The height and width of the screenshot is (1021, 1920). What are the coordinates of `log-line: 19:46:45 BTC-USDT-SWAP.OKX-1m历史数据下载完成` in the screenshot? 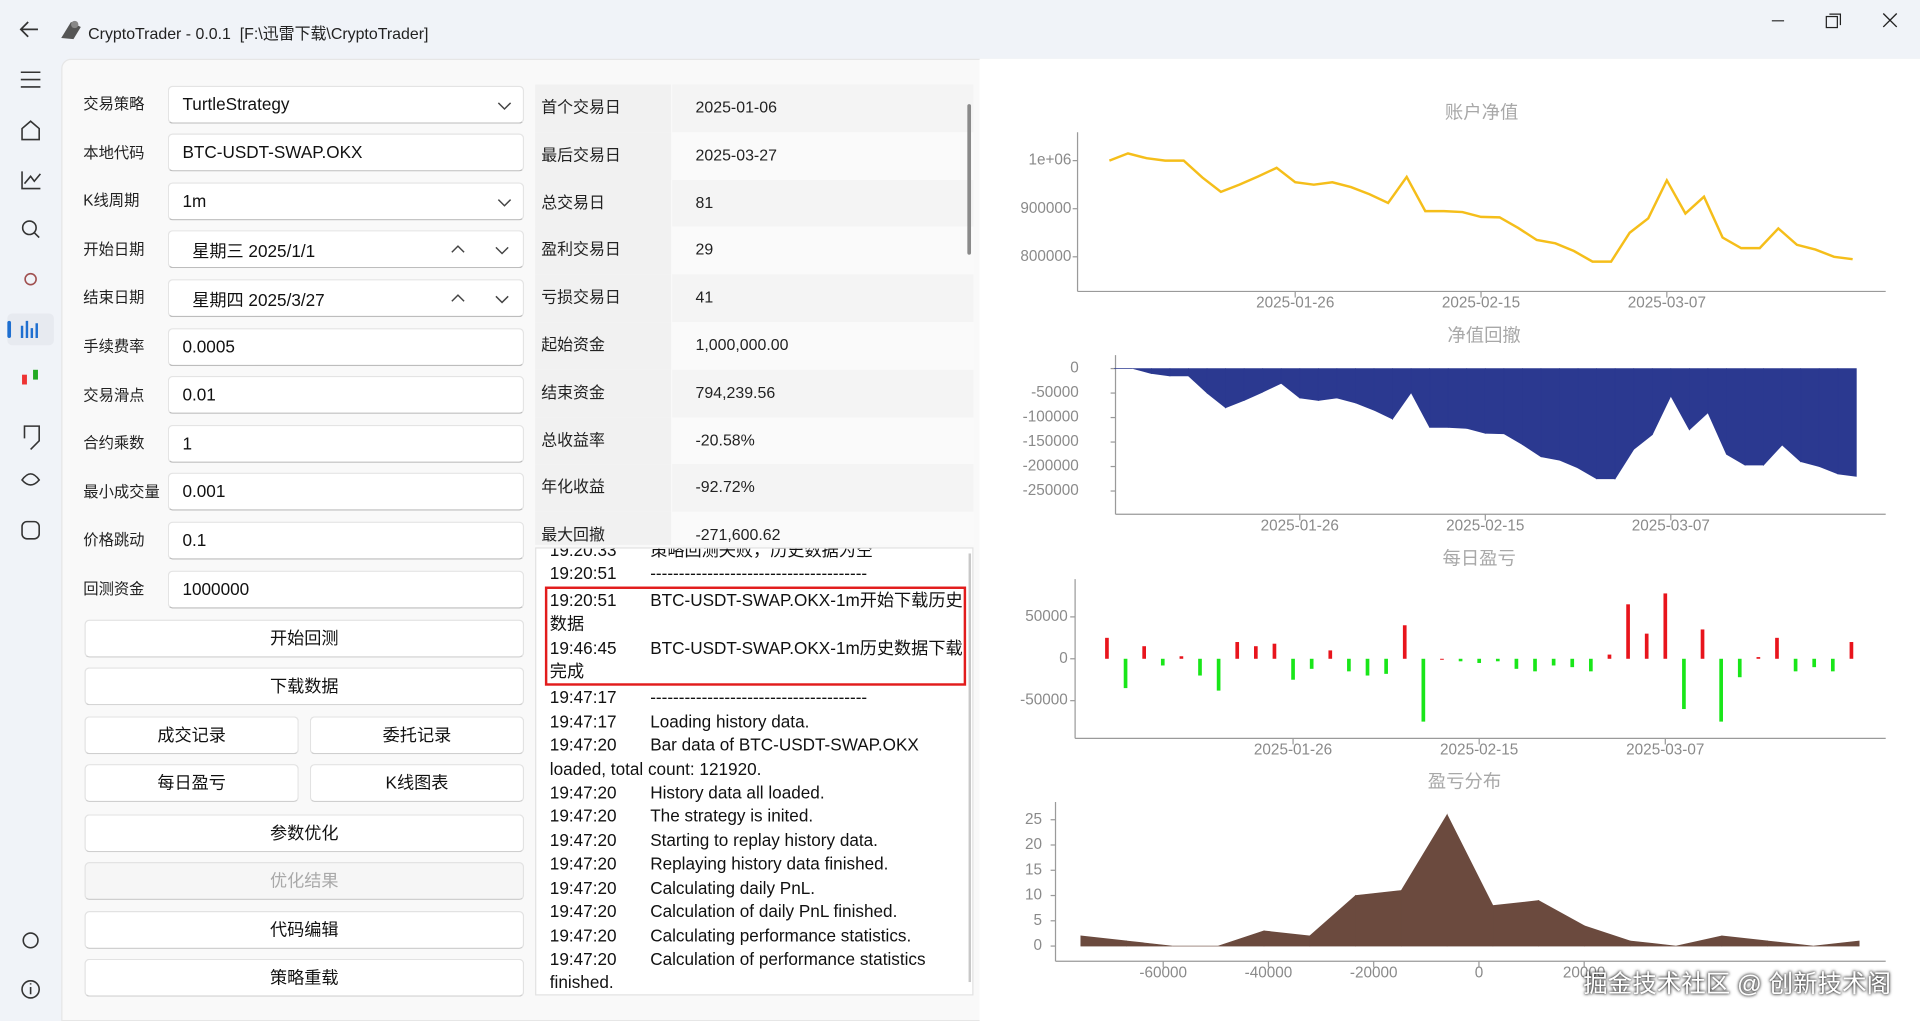 It's located at (757, 660).